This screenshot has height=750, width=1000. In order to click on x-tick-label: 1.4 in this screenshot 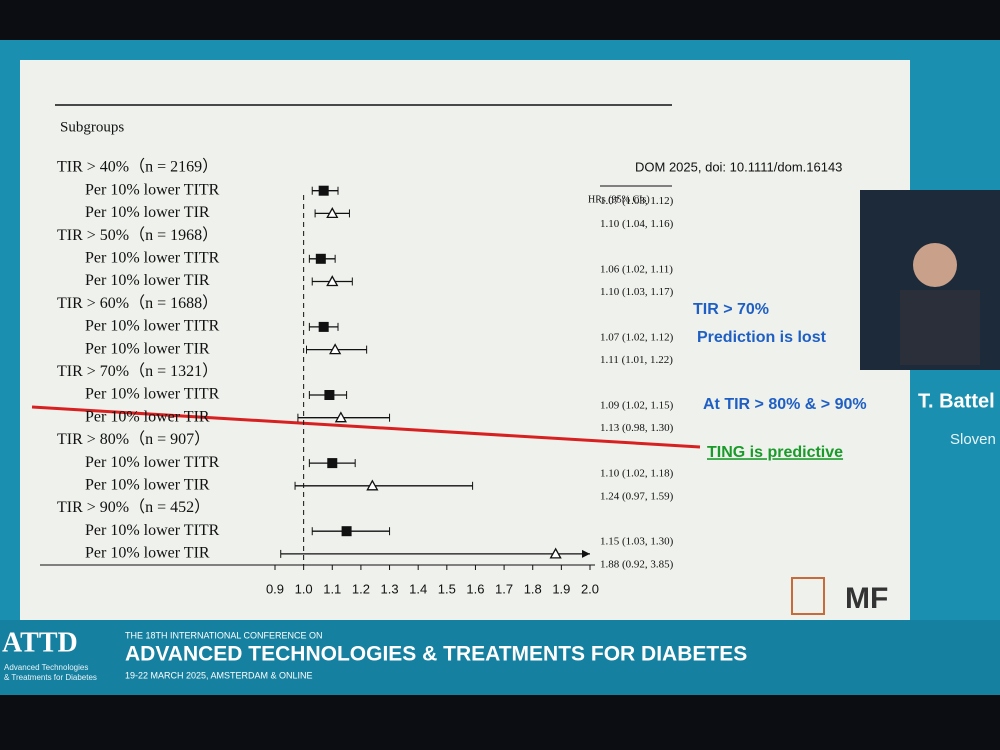, I will do `click(418, 588)`.